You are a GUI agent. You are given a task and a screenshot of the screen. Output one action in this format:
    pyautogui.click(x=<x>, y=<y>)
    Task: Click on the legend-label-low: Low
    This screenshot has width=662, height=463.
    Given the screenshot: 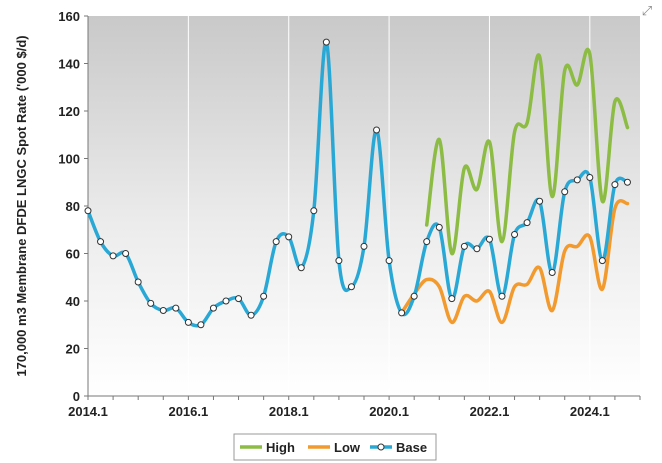 What is the action you would take?
    pyautogui.click(x=347, y=447)
    